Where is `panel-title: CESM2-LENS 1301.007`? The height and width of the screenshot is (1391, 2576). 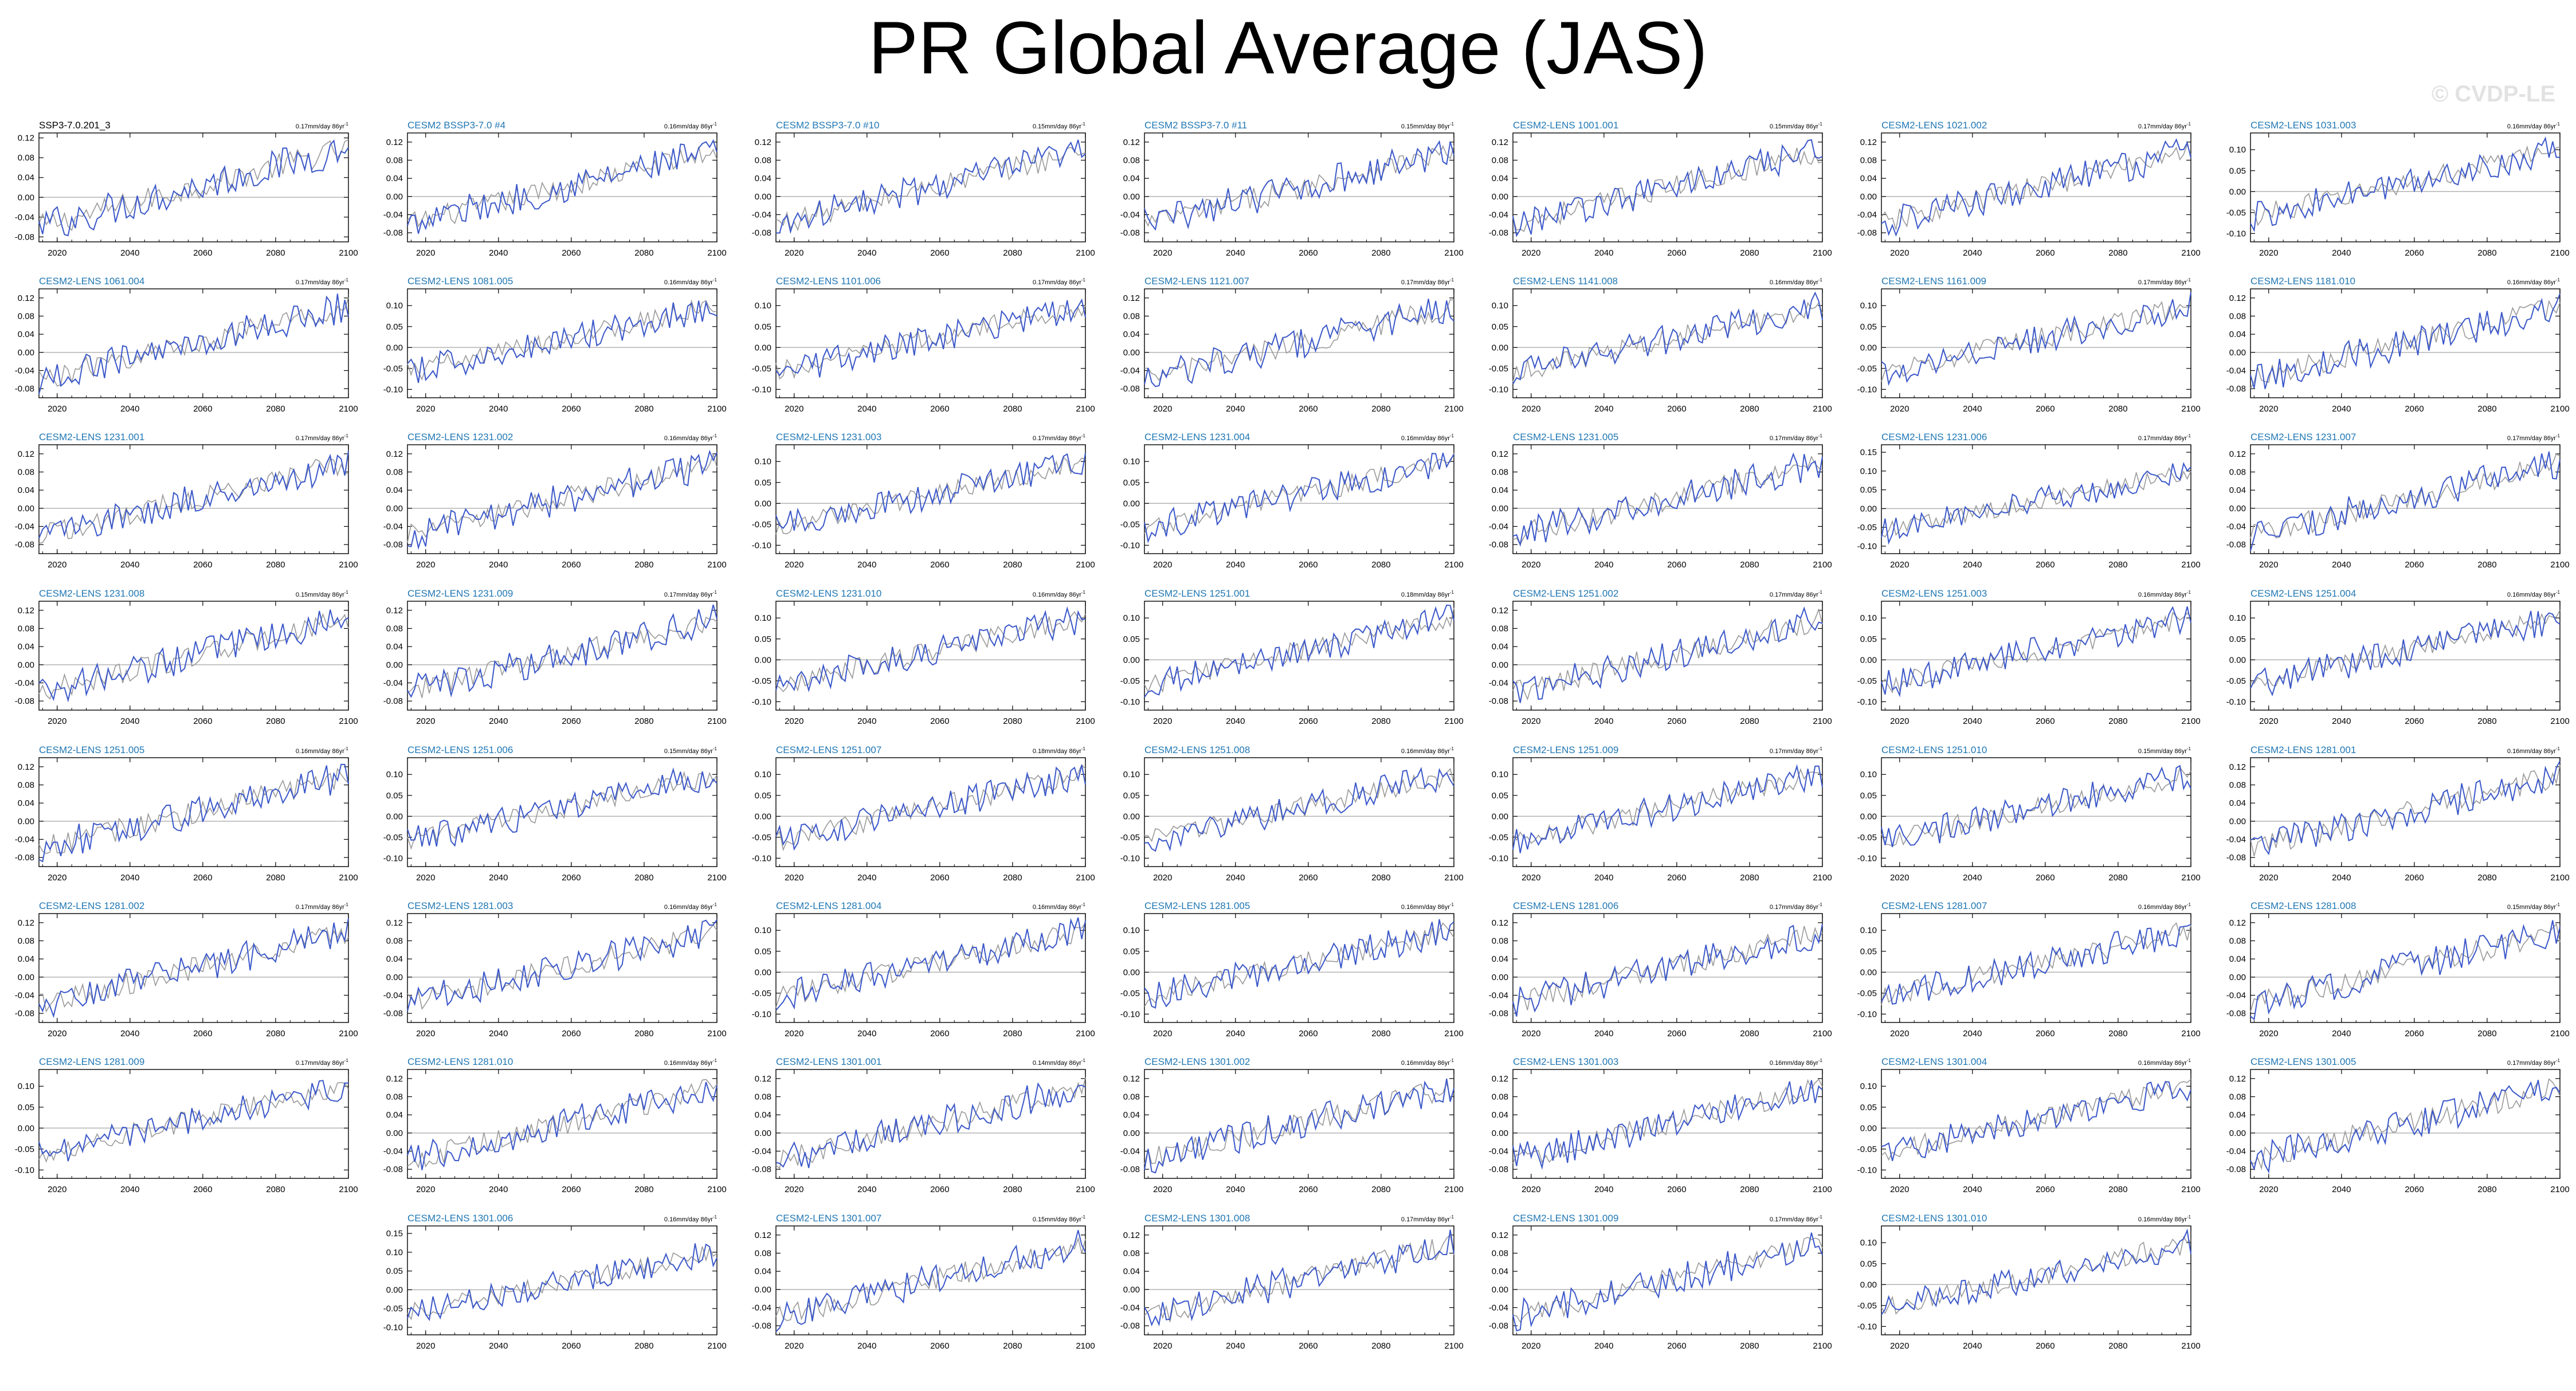
panel-title: CESM2-LENS 1301.007 is located at coordinates (828, 1218).